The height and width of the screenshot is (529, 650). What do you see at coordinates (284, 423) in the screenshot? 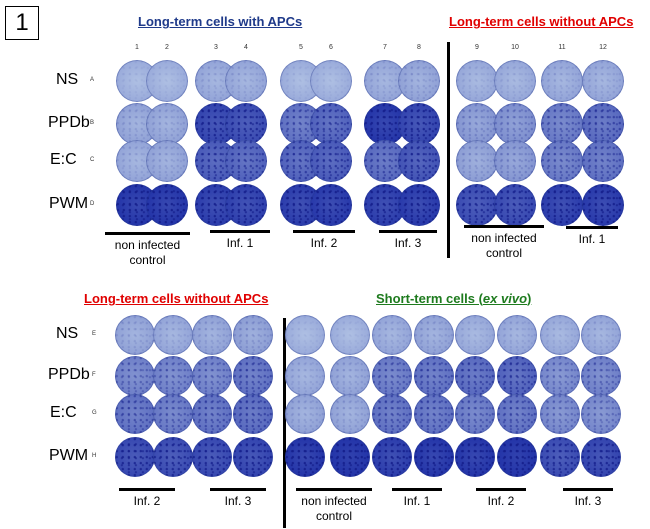
I see `bottom-divider` at bounding box center [284, 423].